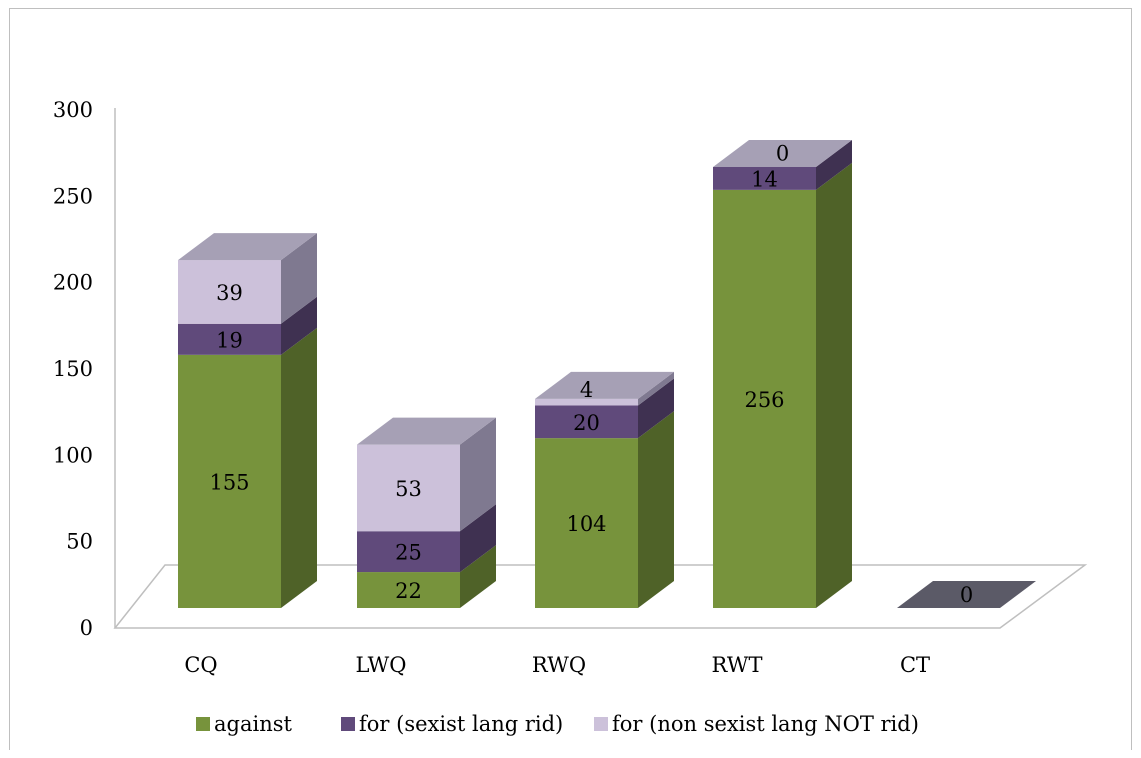 This screenshot has width=1141, height=758. I want to click on data-label: 155, so click(229, 482).